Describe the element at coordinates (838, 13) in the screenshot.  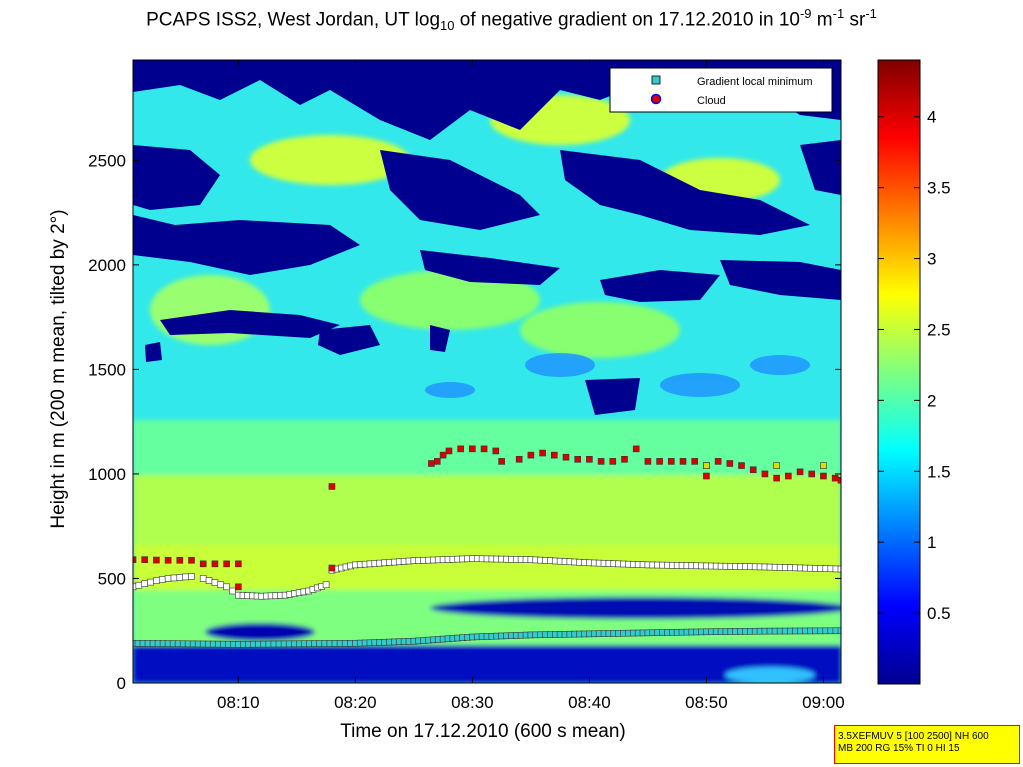
I see `title-superscript-2: -1` at that location.